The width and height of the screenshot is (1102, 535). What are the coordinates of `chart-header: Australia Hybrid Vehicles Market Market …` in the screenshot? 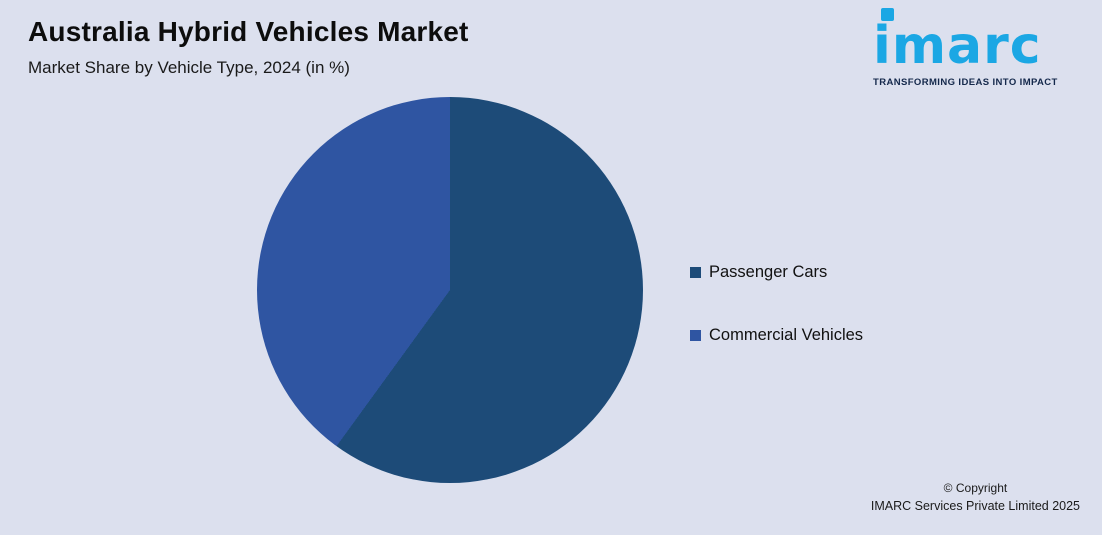 It's located at (248, 47).